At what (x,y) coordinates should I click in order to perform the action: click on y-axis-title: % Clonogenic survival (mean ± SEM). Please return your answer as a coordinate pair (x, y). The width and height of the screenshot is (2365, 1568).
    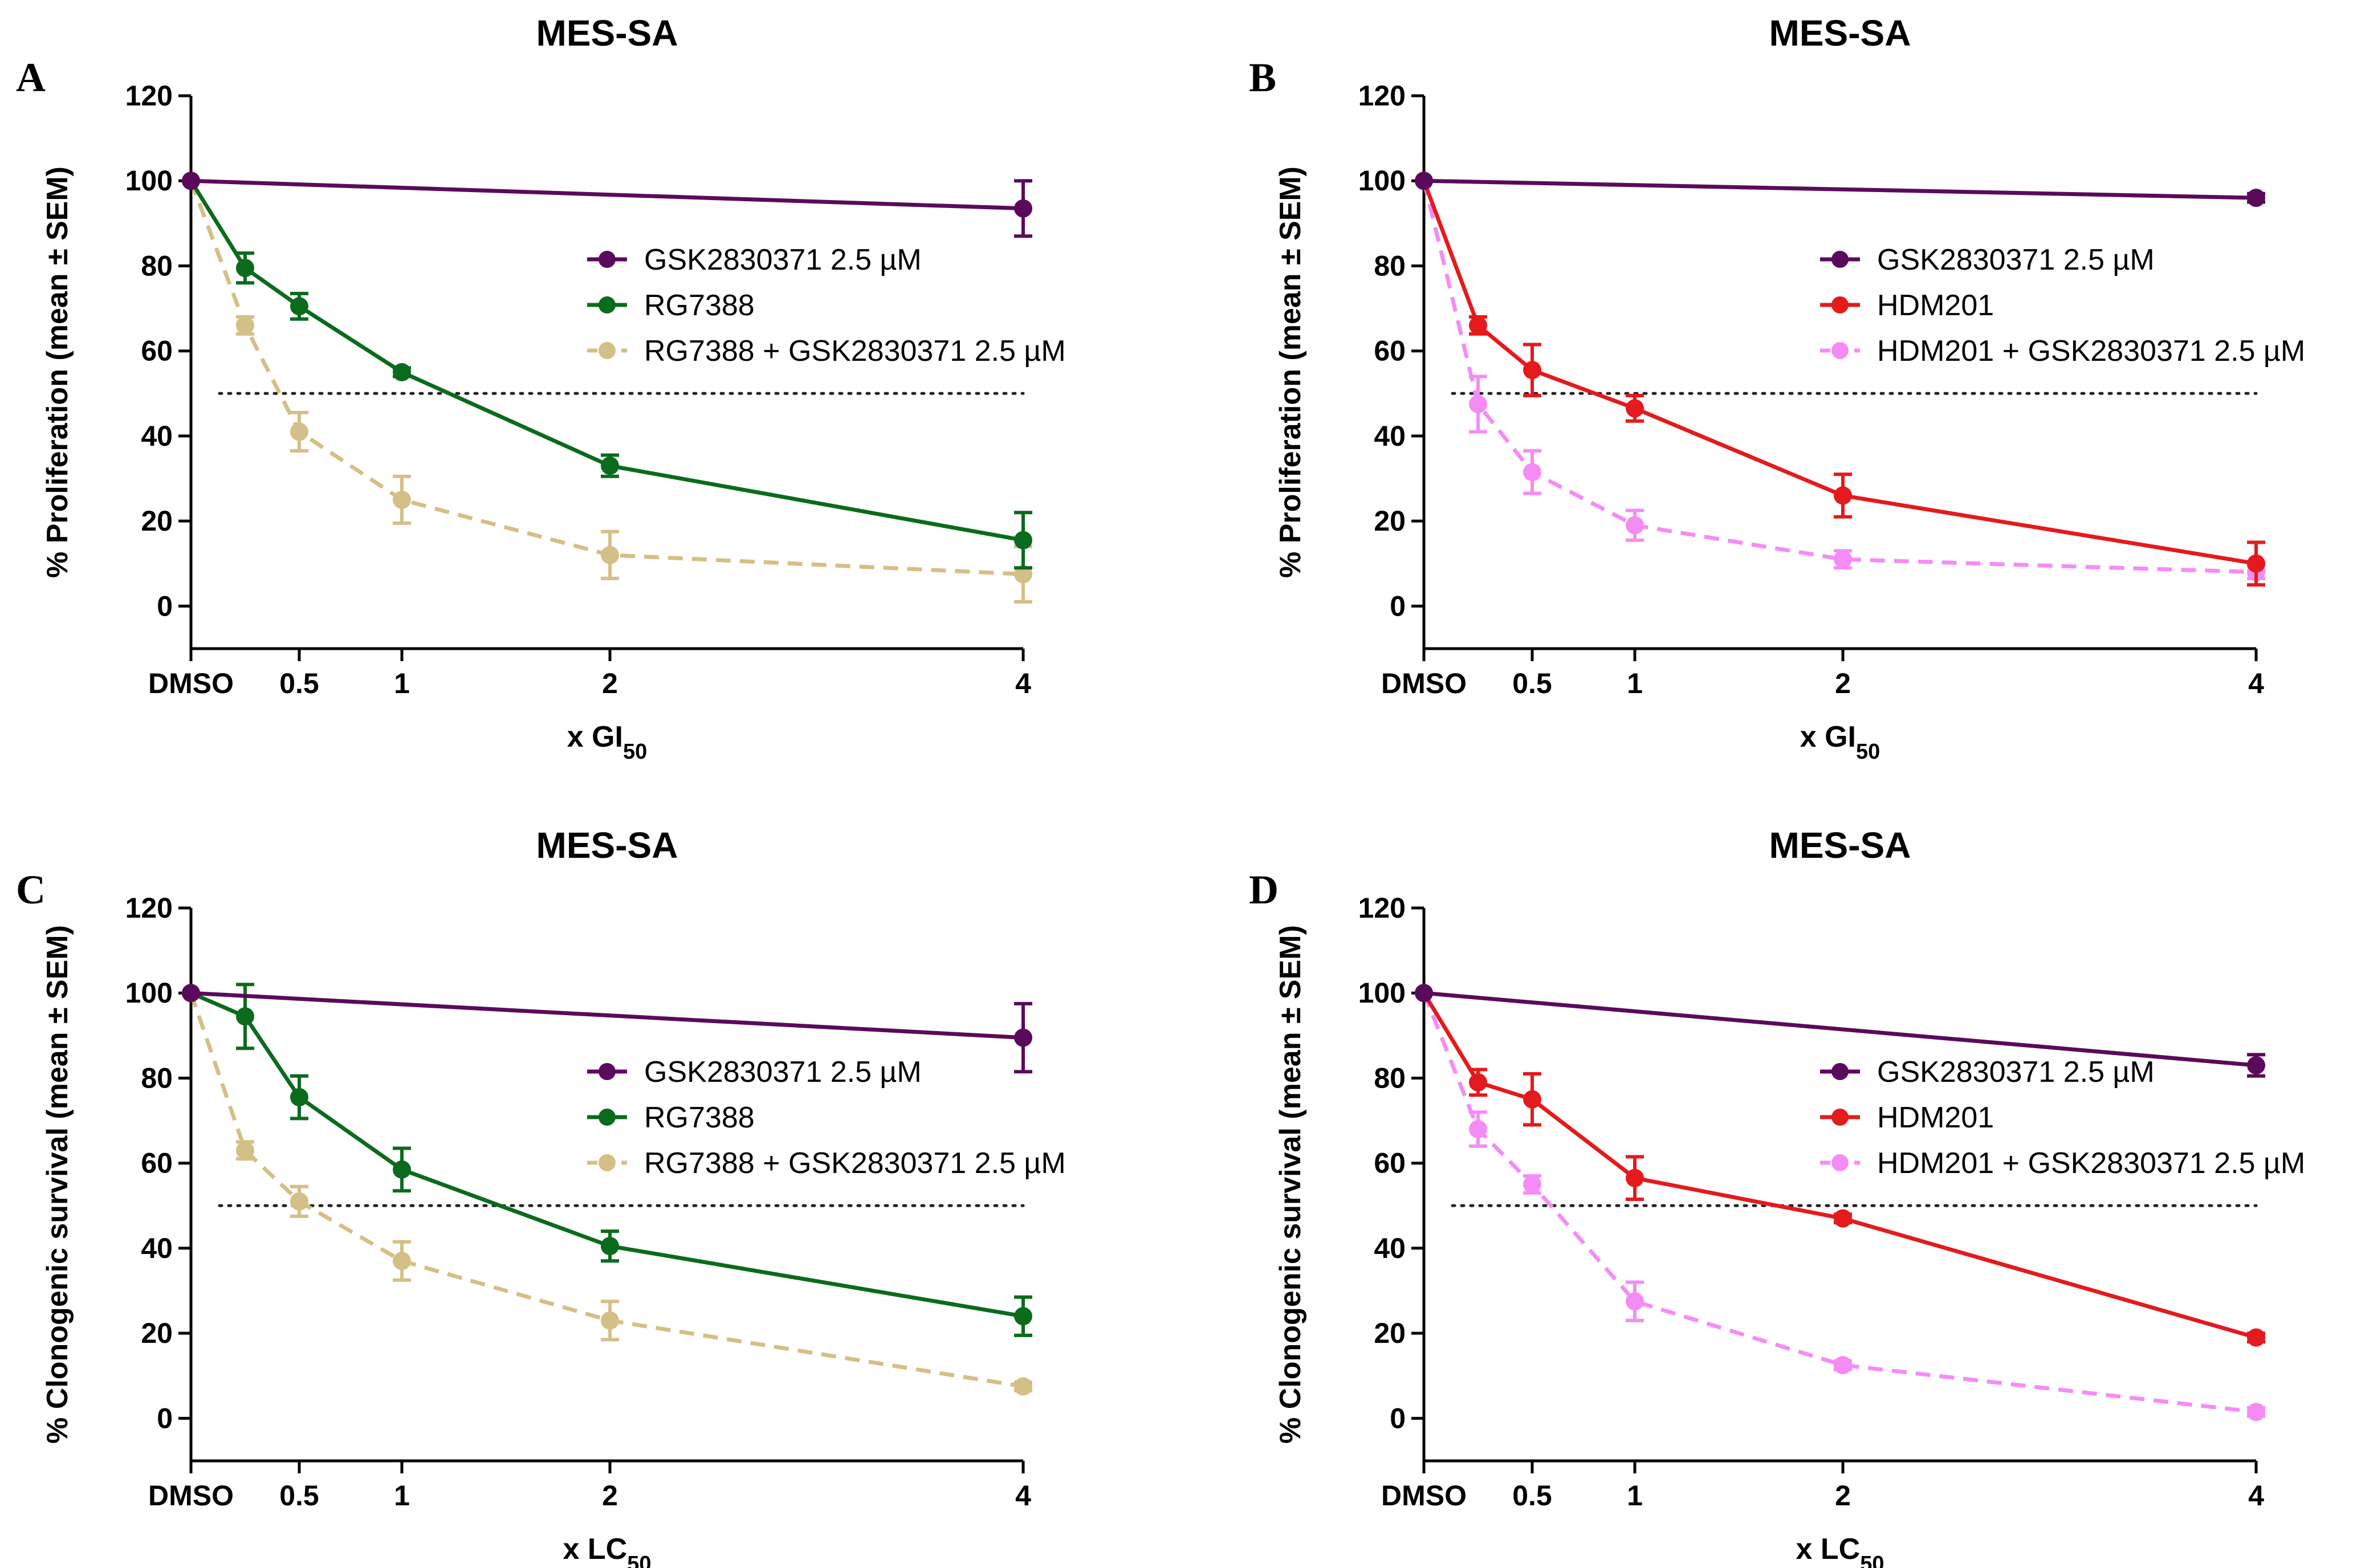
    Looking at the image, I should click on (57, 1184).